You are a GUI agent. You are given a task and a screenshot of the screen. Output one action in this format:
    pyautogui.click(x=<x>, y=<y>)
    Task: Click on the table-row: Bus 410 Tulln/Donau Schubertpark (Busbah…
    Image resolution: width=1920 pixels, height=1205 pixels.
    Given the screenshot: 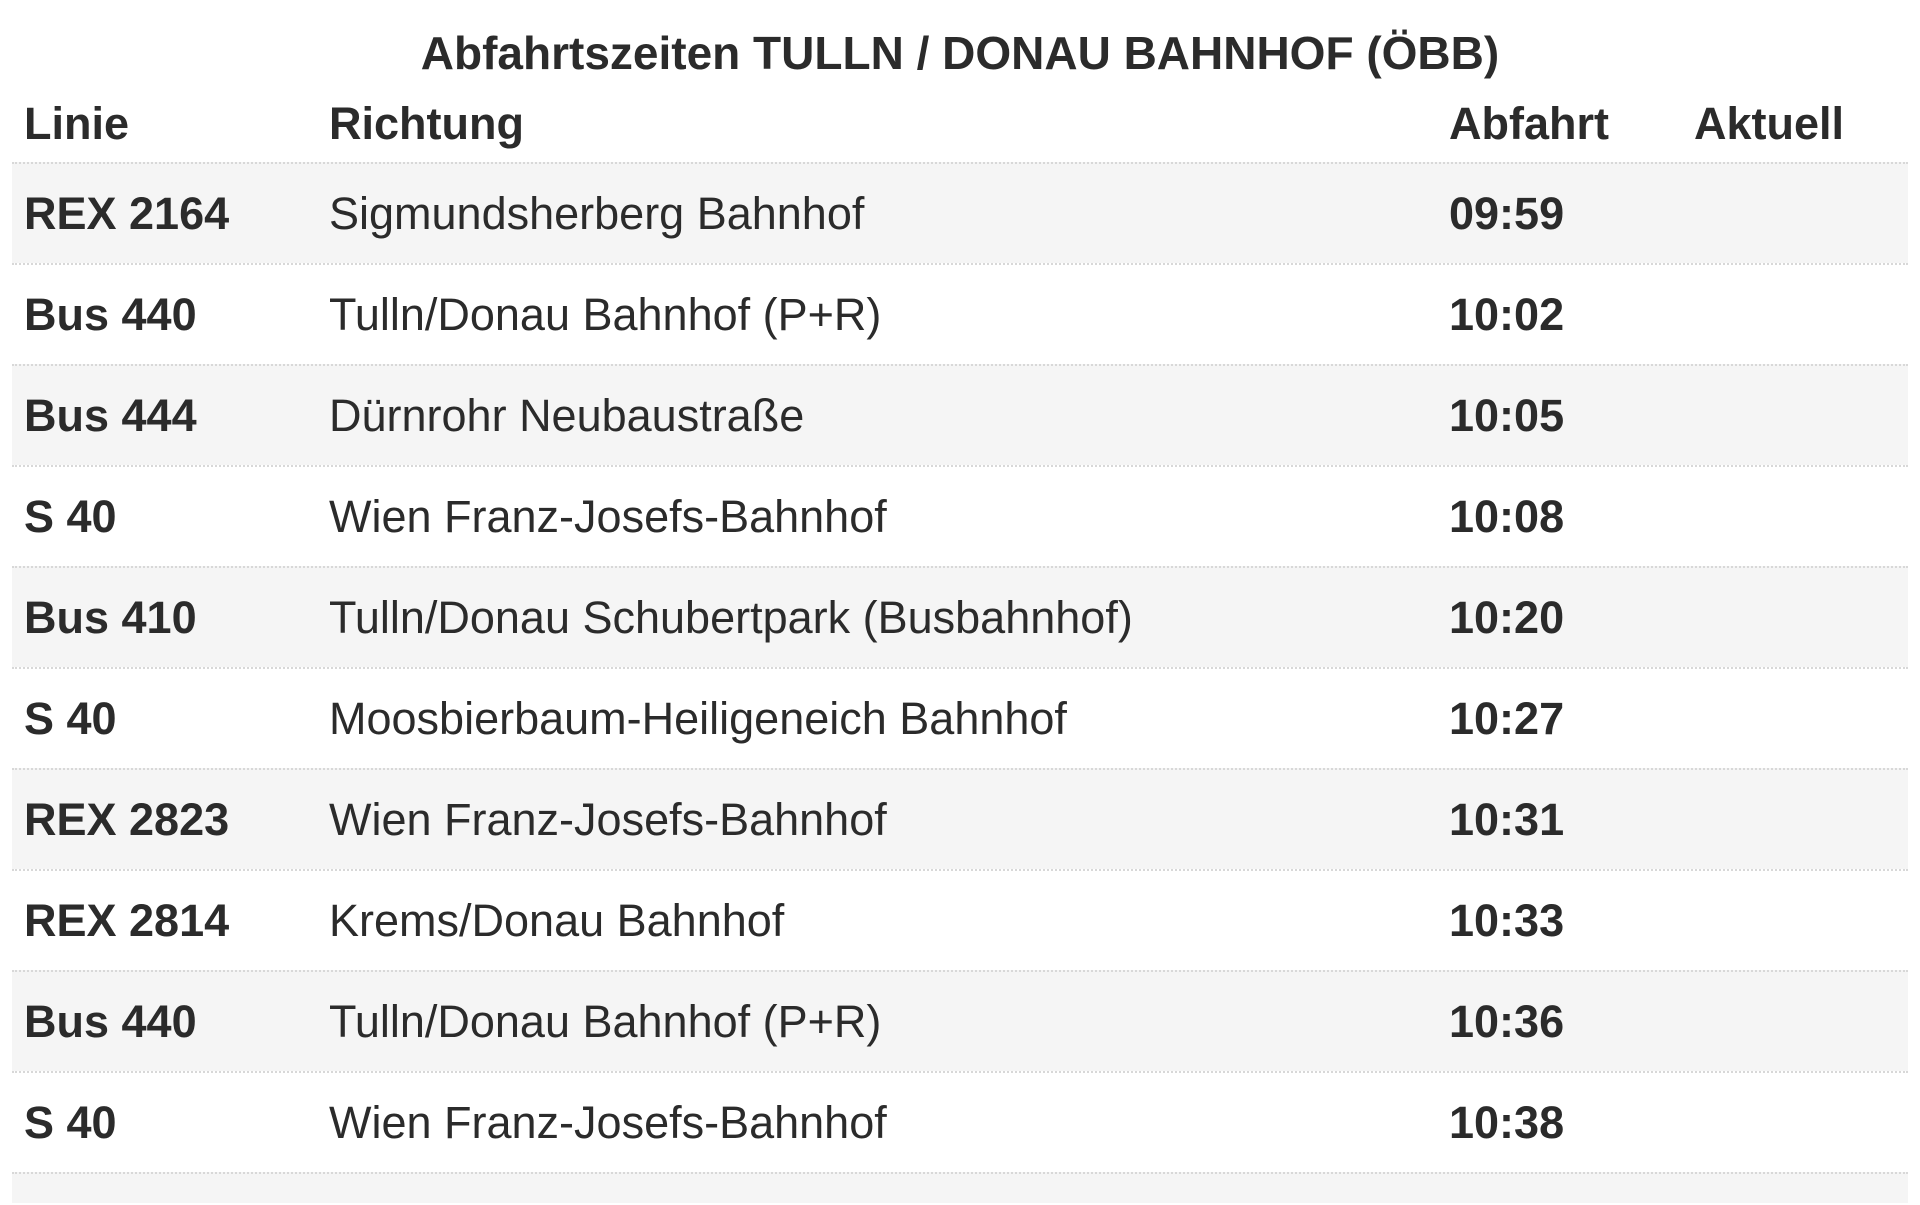 What is the action you would take?
    pyautogui.click(x=960, y=616)
    